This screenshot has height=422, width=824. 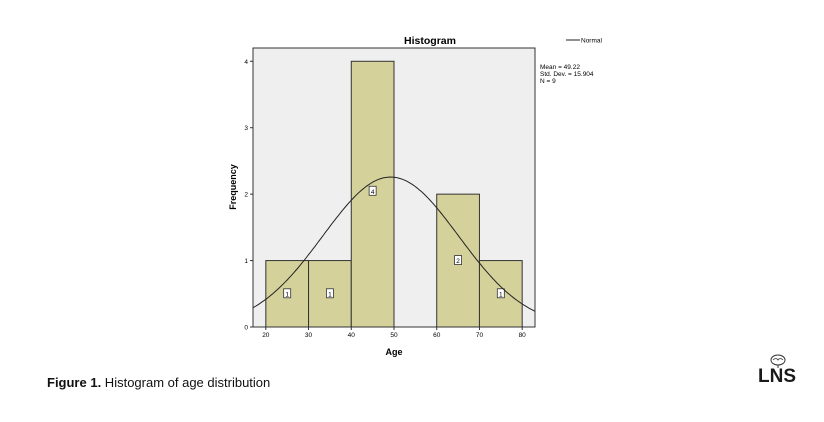 What do you see at coordinates (523, 335) in the screenshot?
I see `x-tick-label: 80` at bounding box center [523, 335].